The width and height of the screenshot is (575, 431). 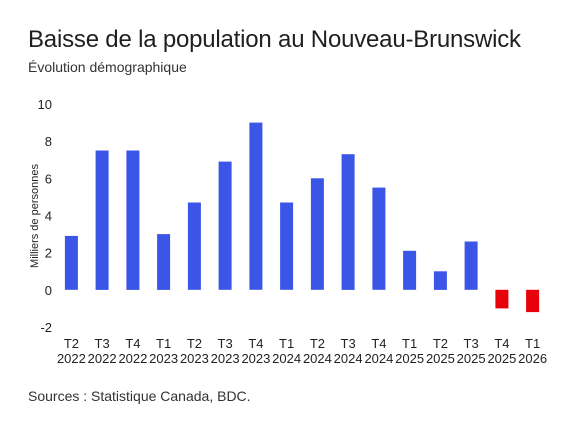 I want to click on y-tick-label: -2, so click(x=46, y=327).